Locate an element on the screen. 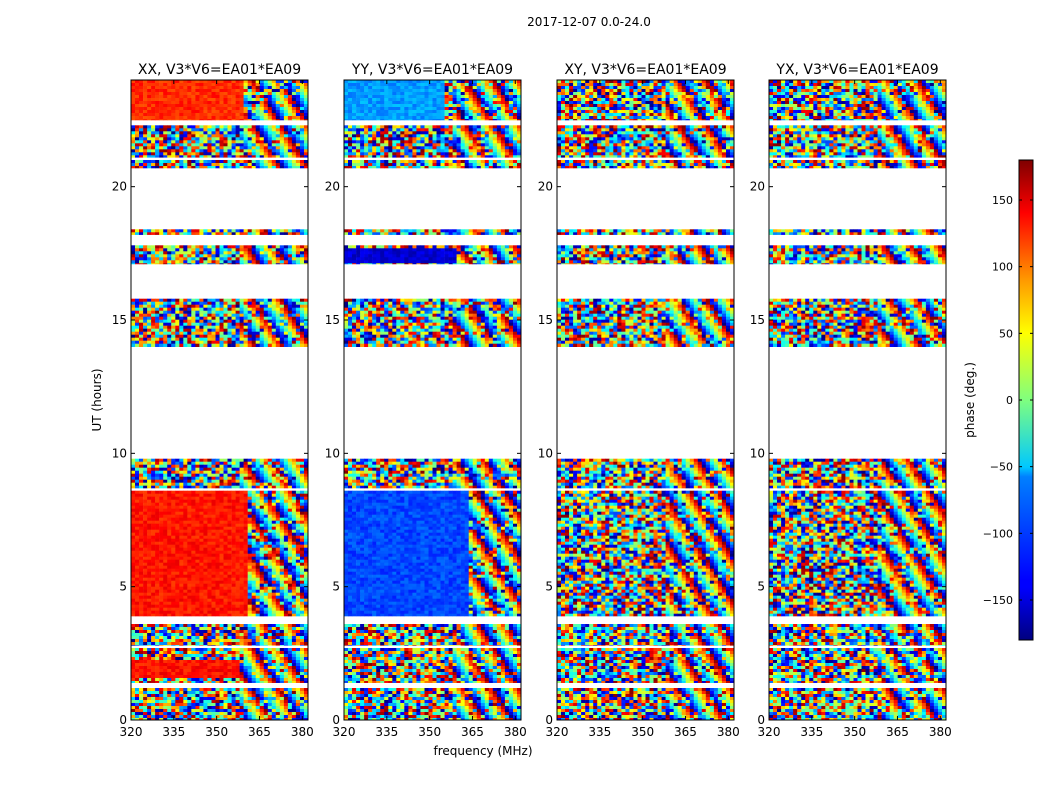  colorbar-tick-label: 50 is located at coordinates (1006, 333).